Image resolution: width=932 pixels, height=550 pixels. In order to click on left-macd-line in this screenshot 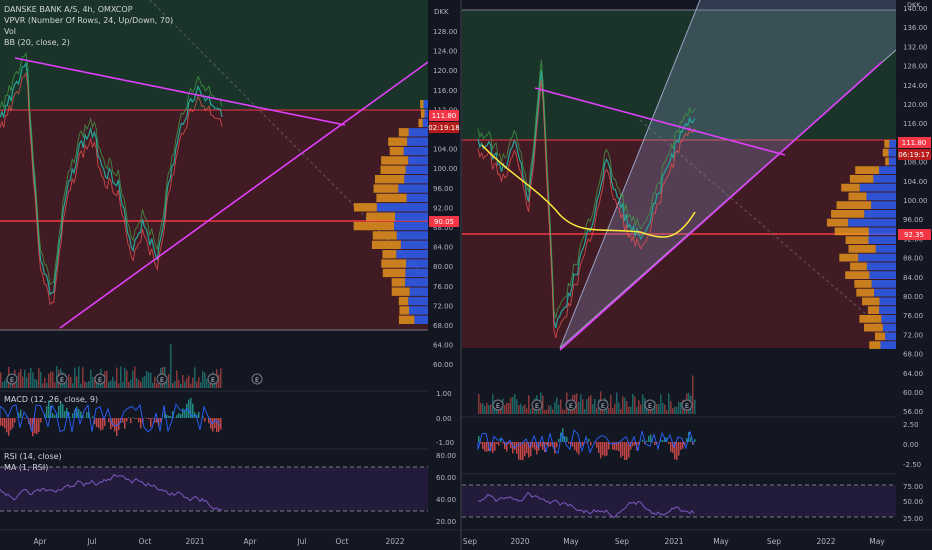, I will do `click(110, 418)`.